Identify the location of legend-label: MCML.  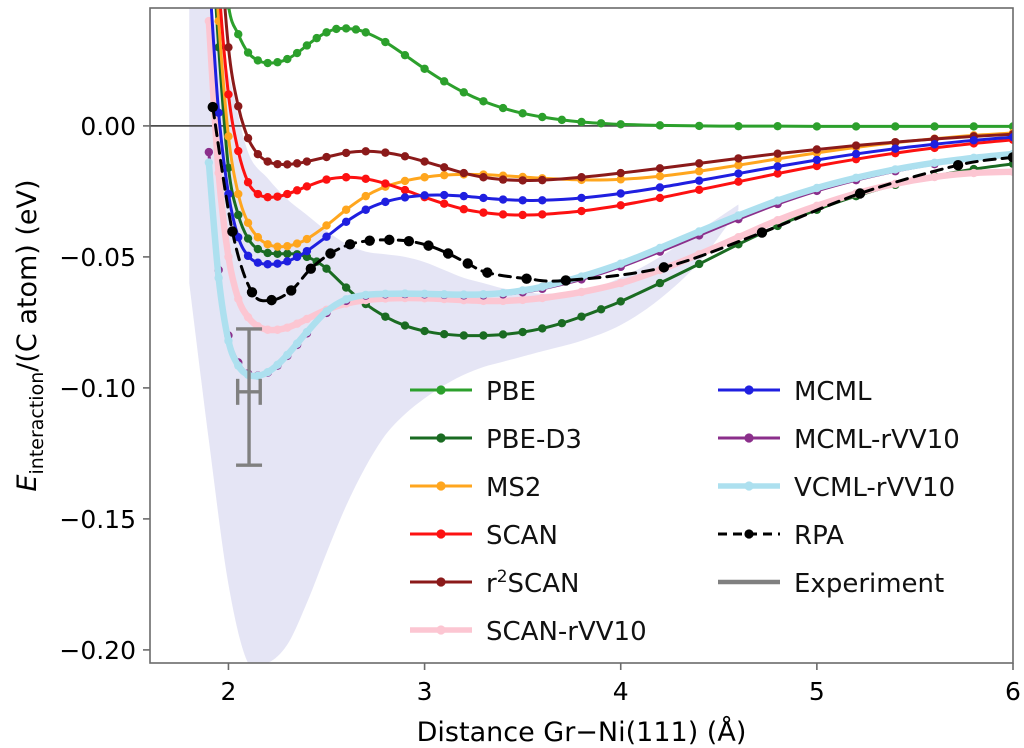
(833, 392).